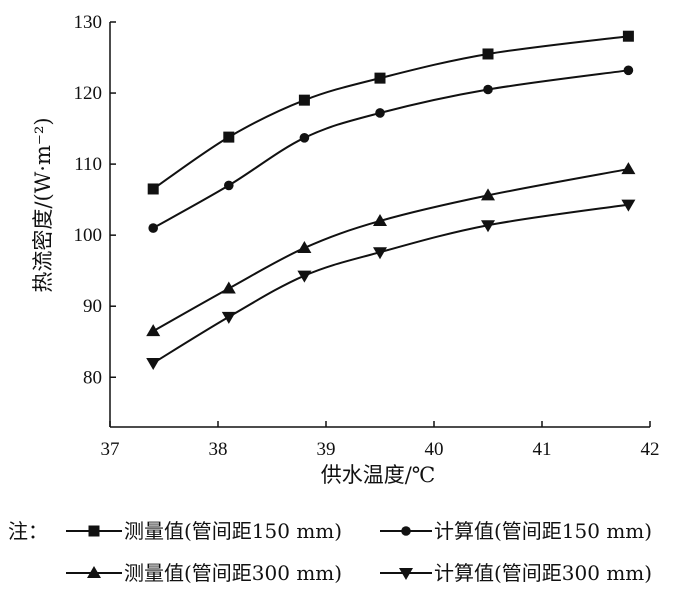  Describe the element at coordinates (326, 449) in the screenshot. I see `x-tick-label: 39` at that location.